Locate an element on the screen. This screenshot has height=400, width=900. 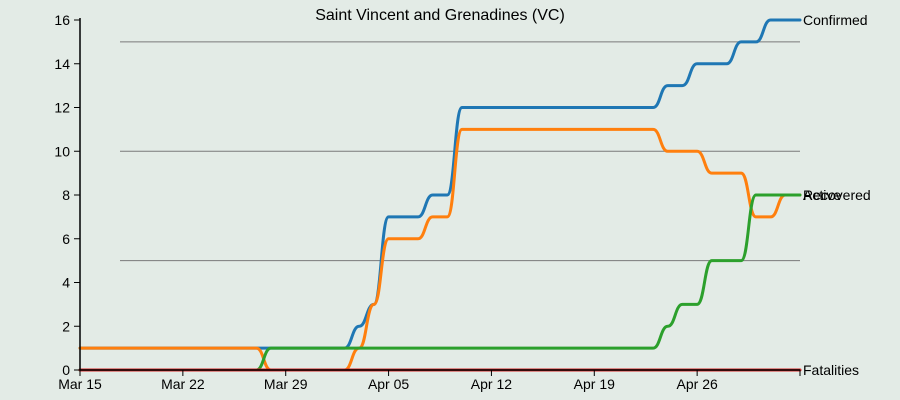
y-tick-label: 0 is located at coordinates (66, 370).